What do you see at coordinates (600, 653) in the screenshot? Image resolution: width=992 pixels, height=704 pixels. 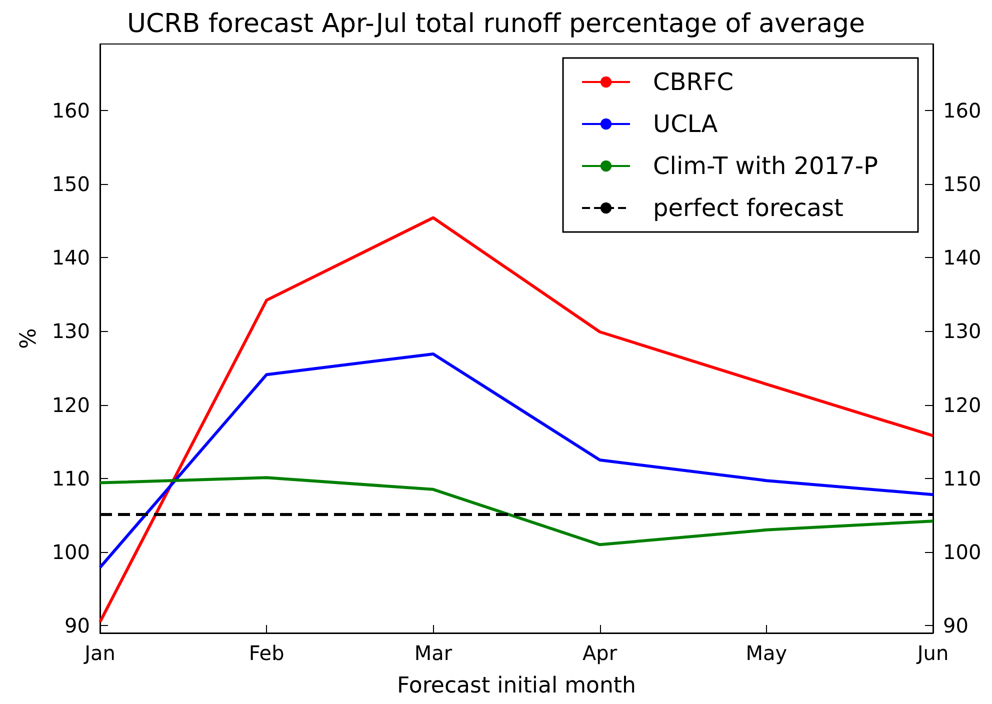 I see `x-tick-label: Apr` at bounding box center [600, 653].